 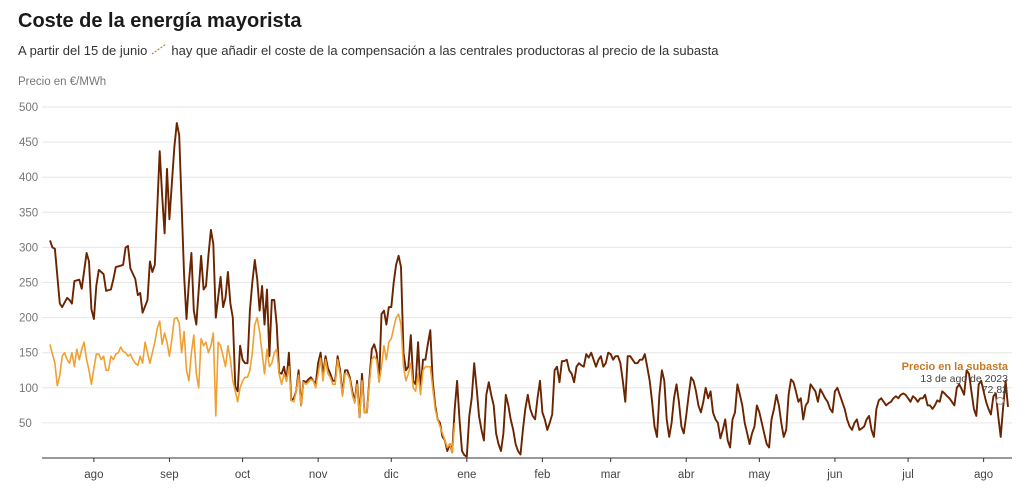 I want to click on x-tick-label-0: ago, so click(x=93, y=475).